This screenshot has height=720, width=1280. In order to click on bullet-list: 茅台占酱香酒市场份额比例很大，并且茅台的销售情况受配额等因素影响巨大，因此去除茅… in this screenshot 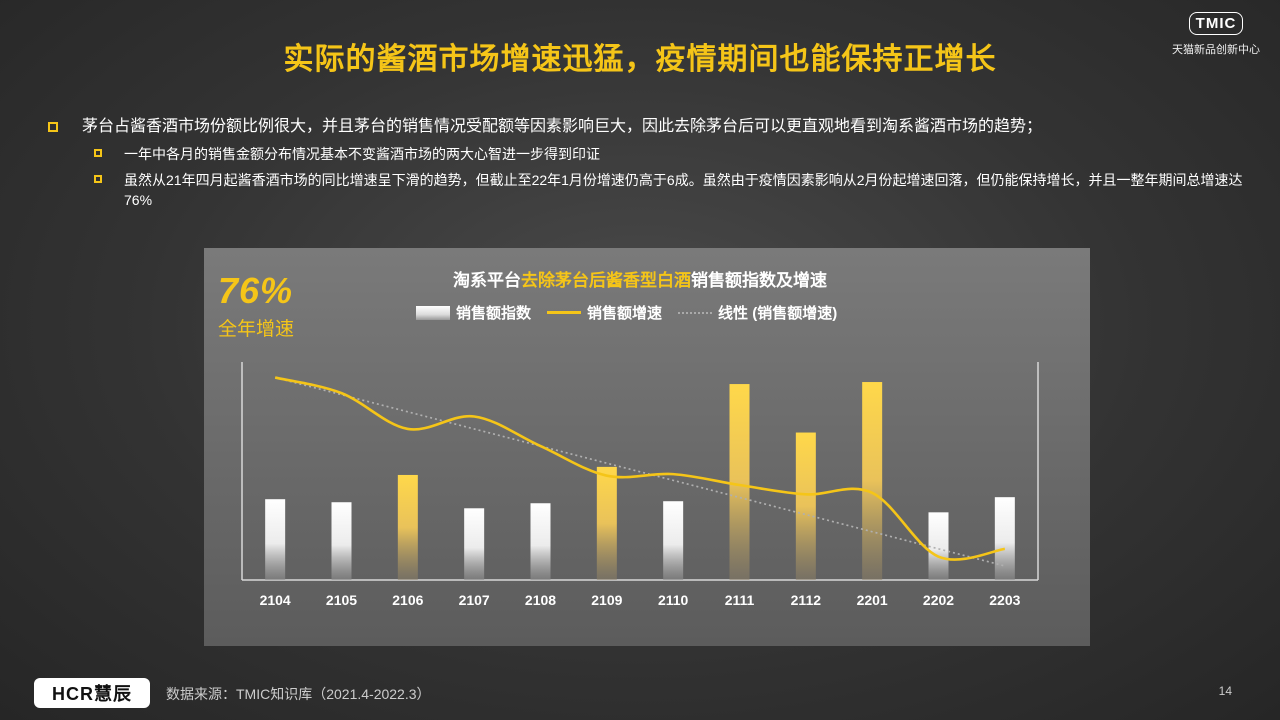, I will do `click(648, 166)`.